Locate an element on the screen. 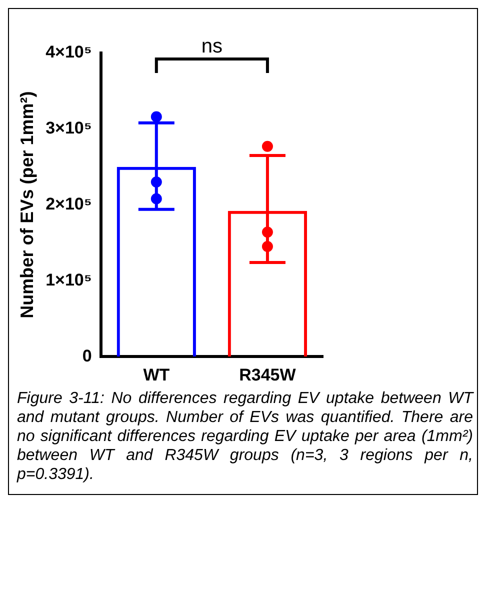  x-tick-label: R345W is located at coordinates (268, 374).